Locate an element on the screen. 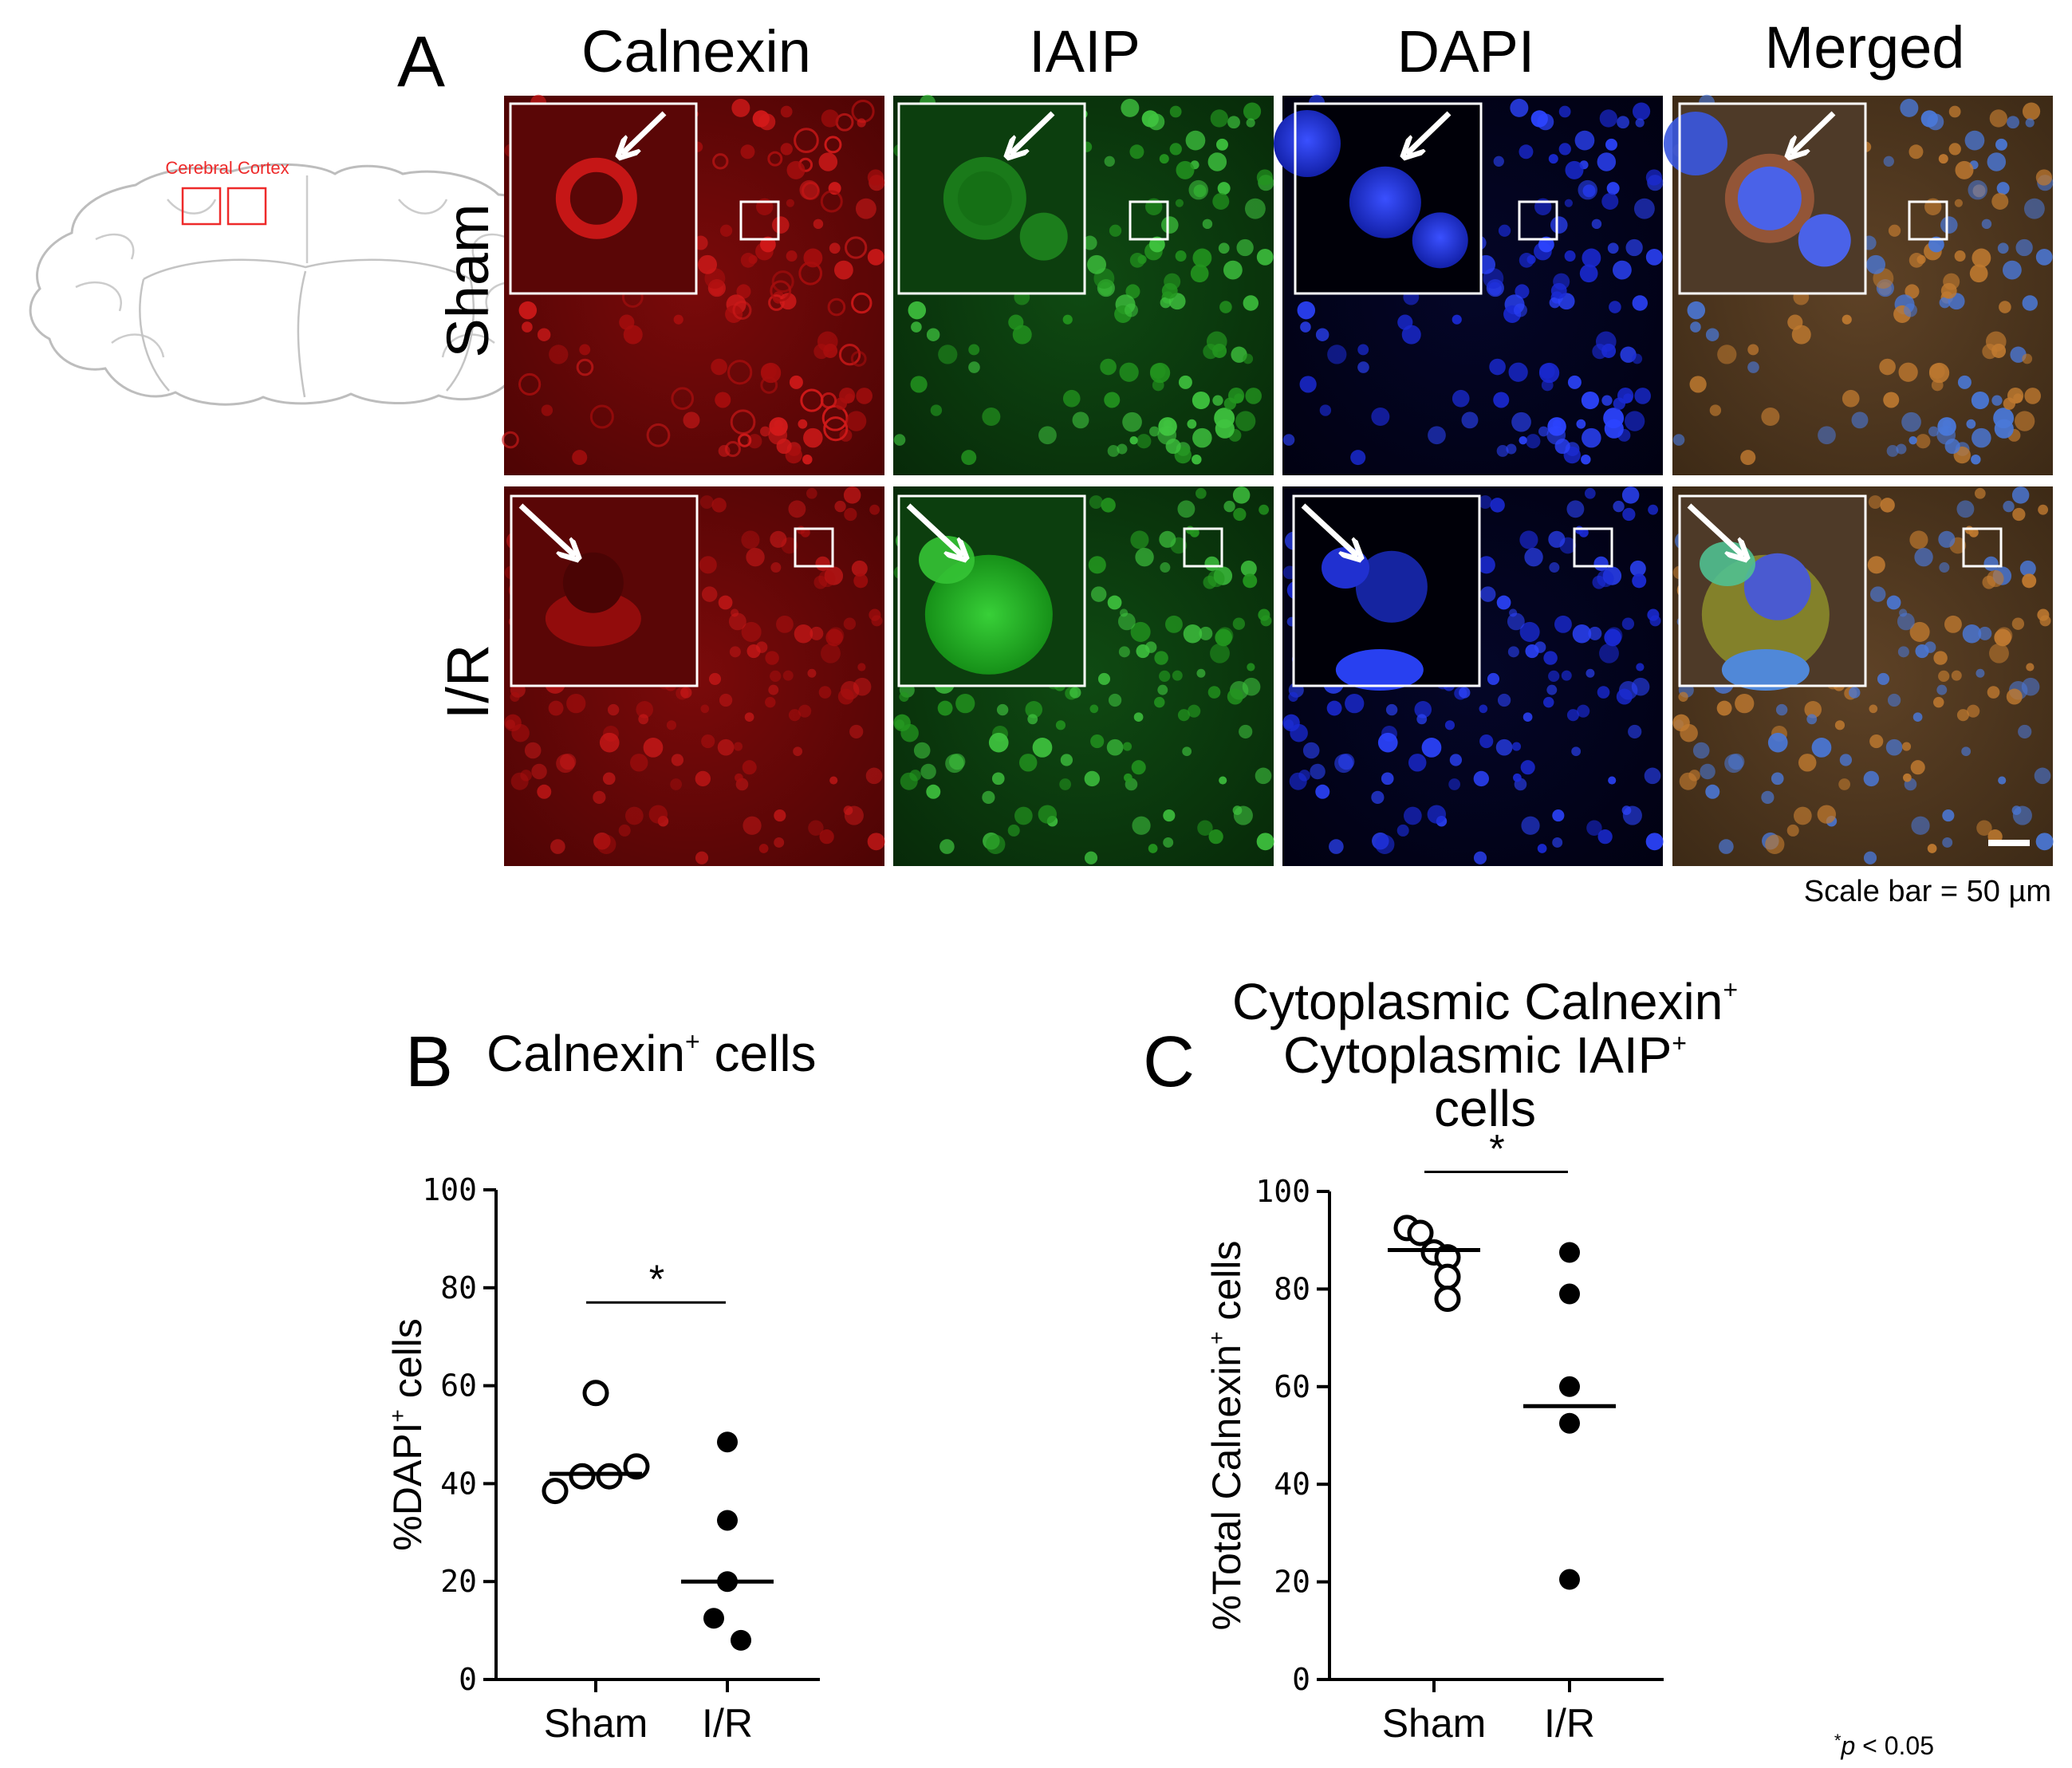 The width and height of the screenshot is (2072, 1768). x-tick-label-ir: I/R is located at coordinates (1570, 1723).